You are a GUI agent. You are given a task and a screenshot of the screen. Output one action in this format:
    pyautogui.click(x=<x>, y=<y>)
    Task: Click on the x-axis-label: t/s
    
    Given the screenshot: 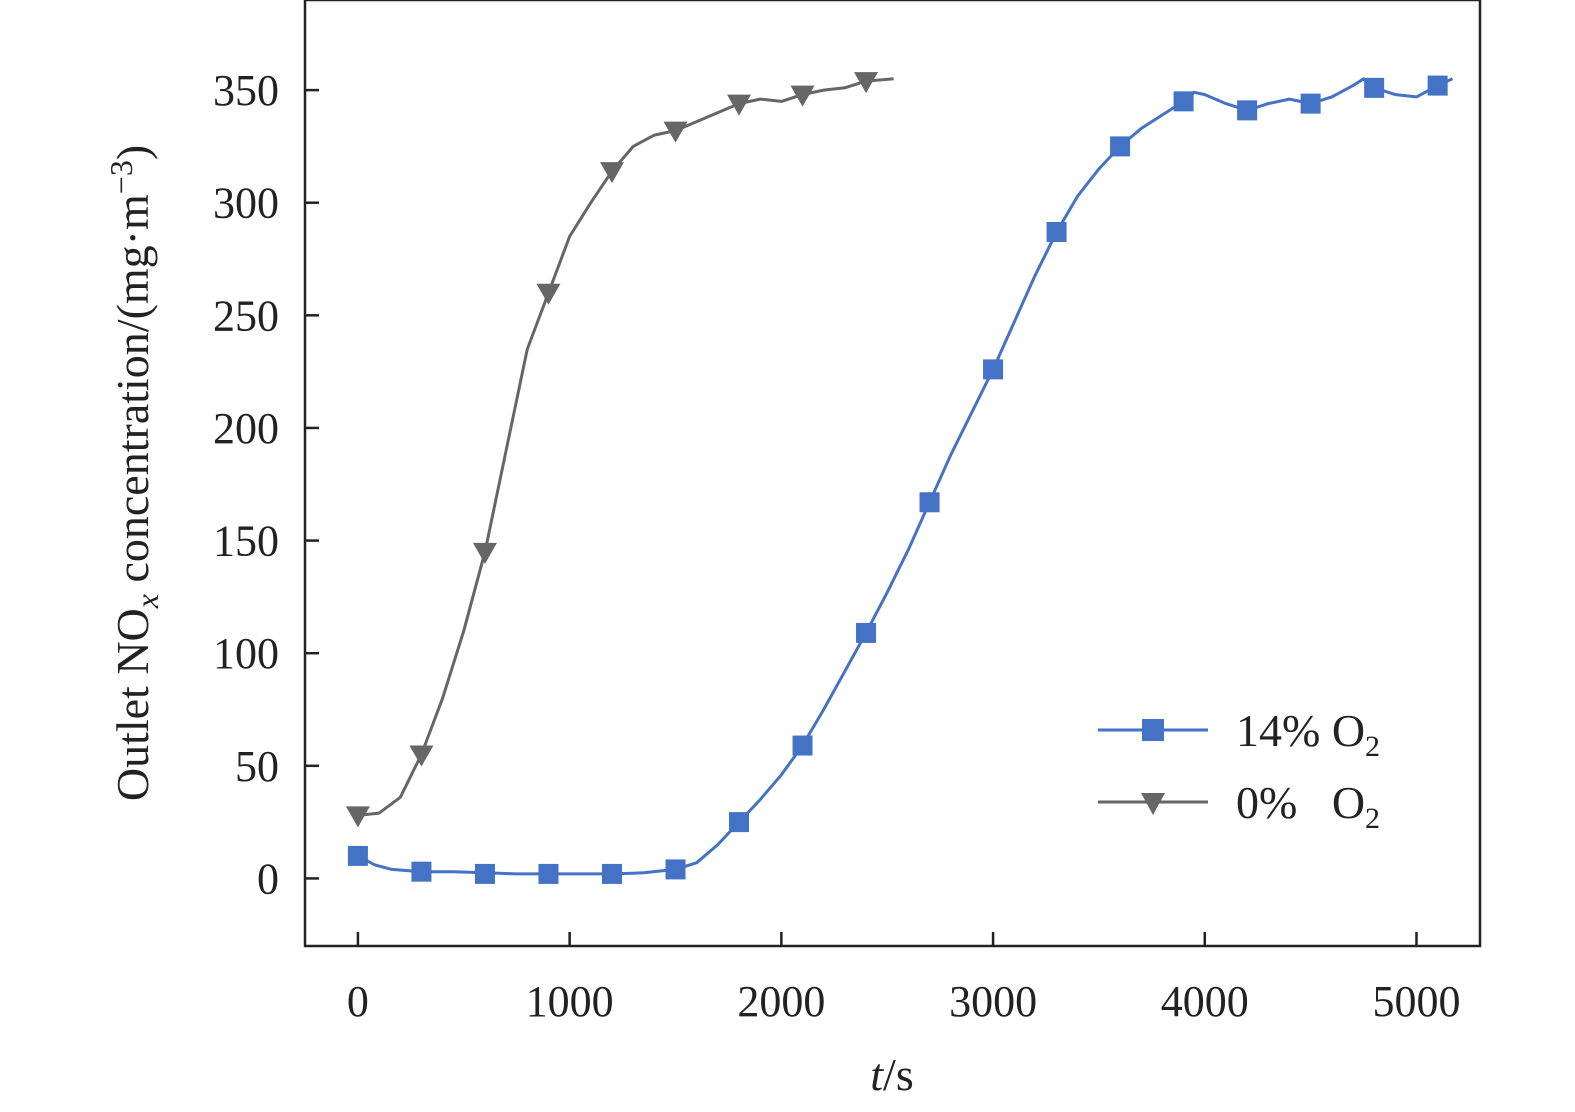 What is the action you would take?
    pyautogui.click(x=891, y=1074)
    